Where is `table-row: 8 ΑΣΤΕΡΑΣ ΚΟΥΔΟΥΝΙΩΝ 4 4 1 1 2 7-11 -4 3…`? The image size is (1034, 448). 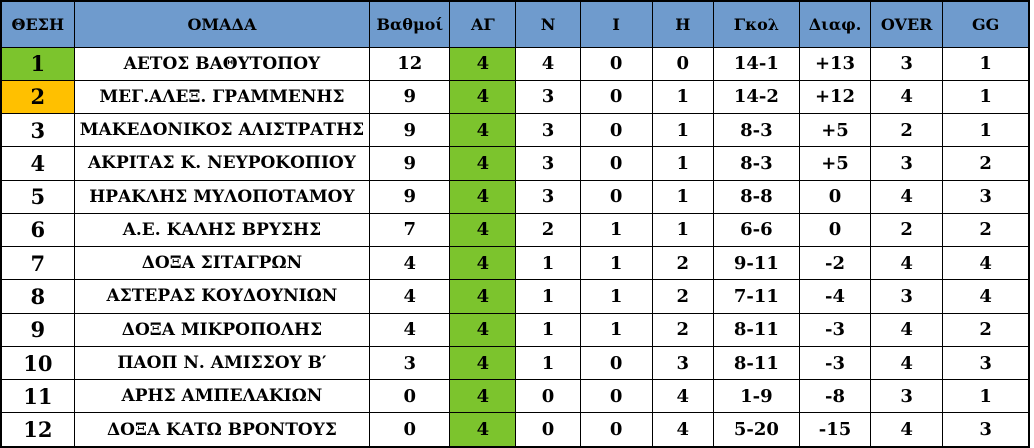
table-row: 8 ΑΣΤΕΡΑΣ ΚΟΥΔΟΥΝΙΩΝ 4 4 1 1 2 7-11 -4 3… is located at coordinates (515, 296).